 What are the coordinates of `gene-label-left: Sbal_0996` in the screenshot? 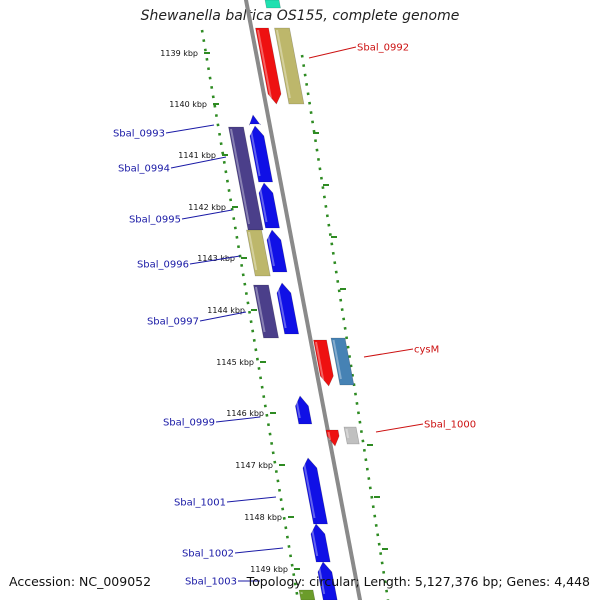 It's located at (163, 265).